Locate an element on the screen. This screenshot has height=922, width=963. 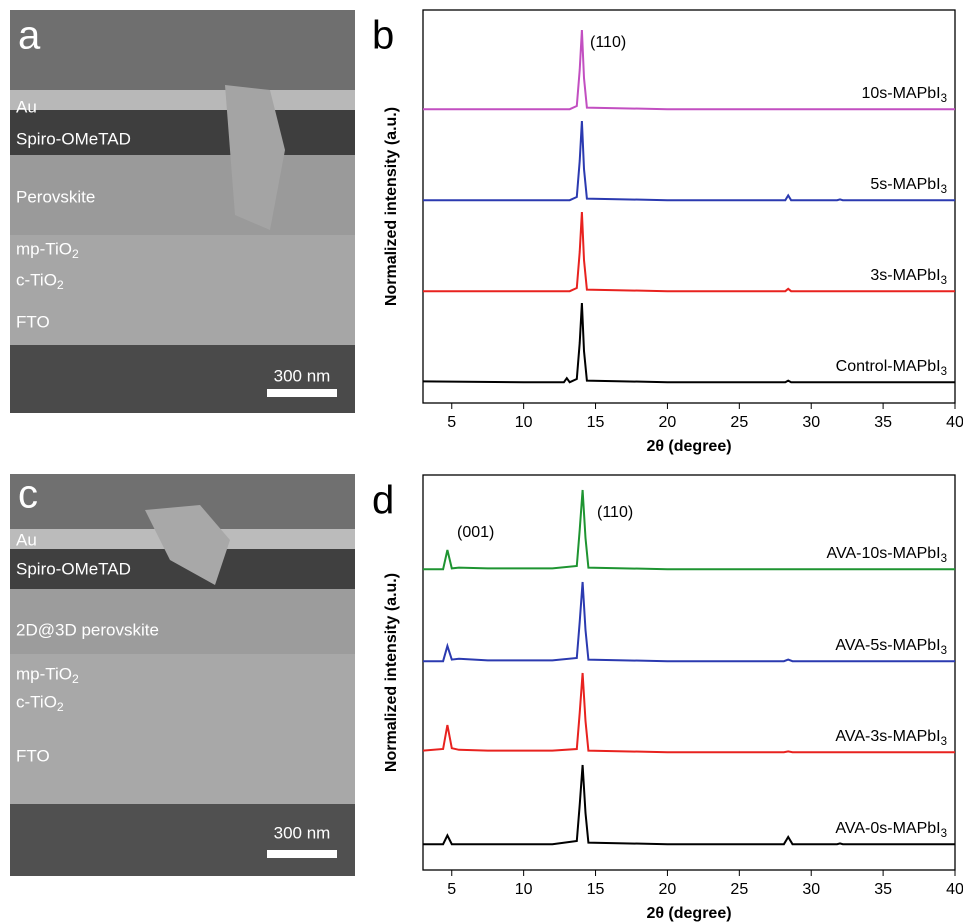
panel-label: b is located at coordinates (383, 36).